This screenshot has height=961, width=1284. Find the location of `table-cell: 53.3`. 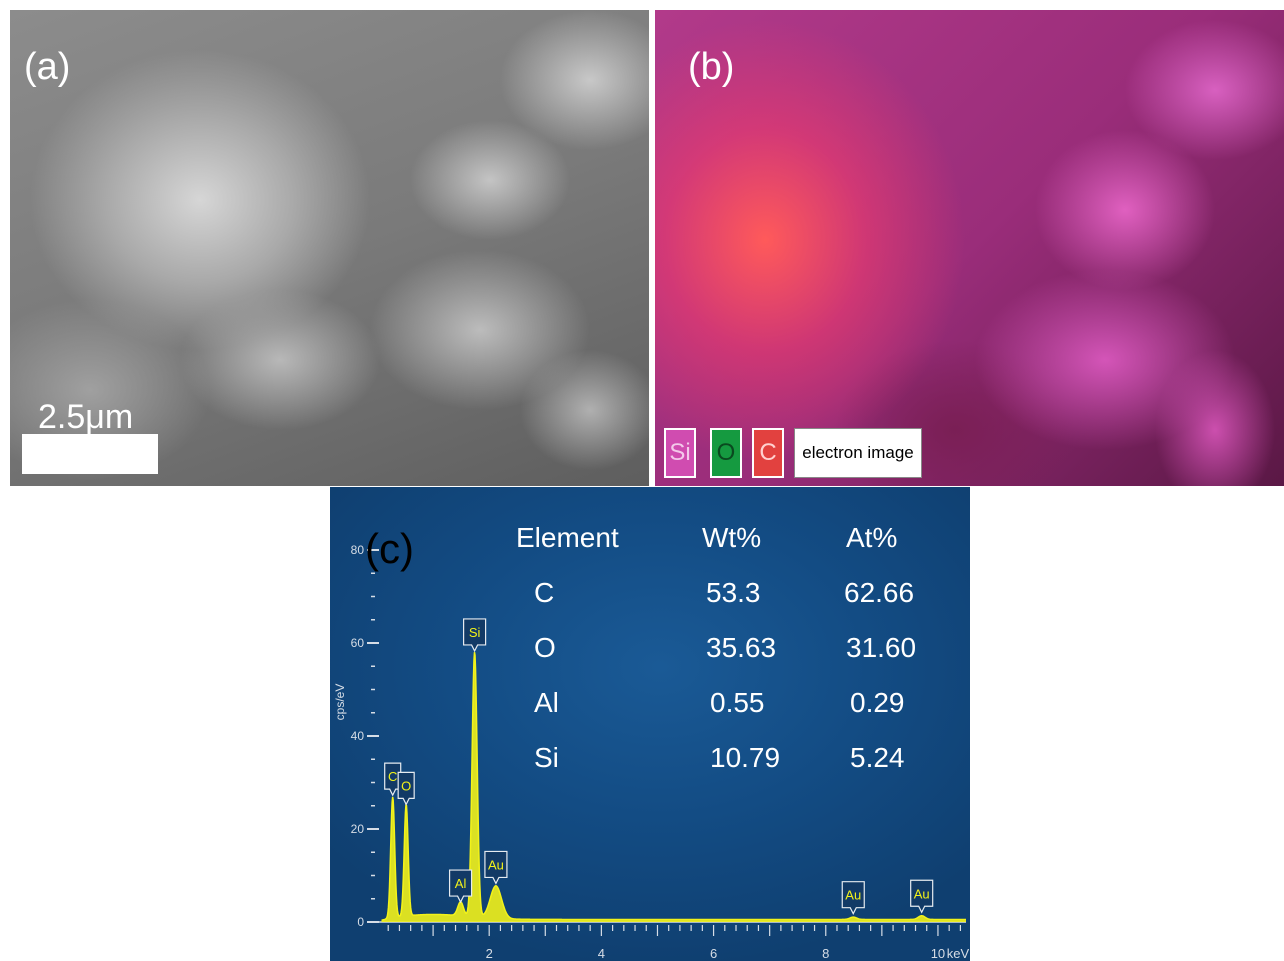

table-cell: 53.3 is located at coordinates (733, 592).